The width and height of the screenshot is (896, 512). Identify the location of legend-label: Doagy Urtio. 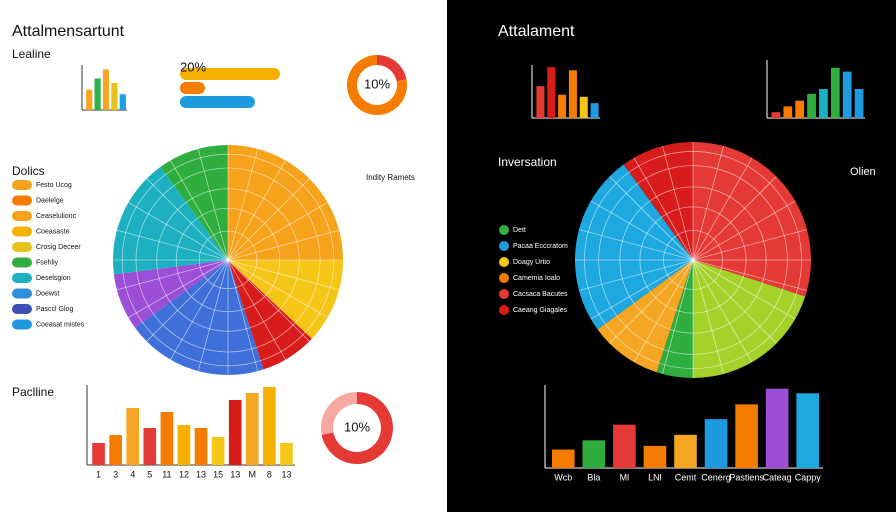
(531, 262).